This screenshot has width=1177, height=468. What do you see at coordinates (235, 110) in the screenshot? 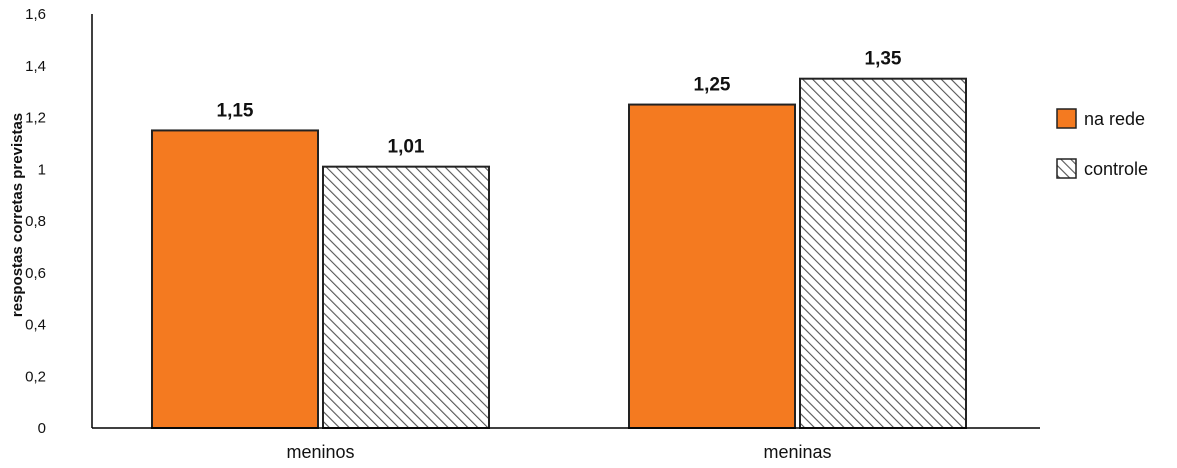
I see `data-label: 1,15` at bounding box center [235, 110].